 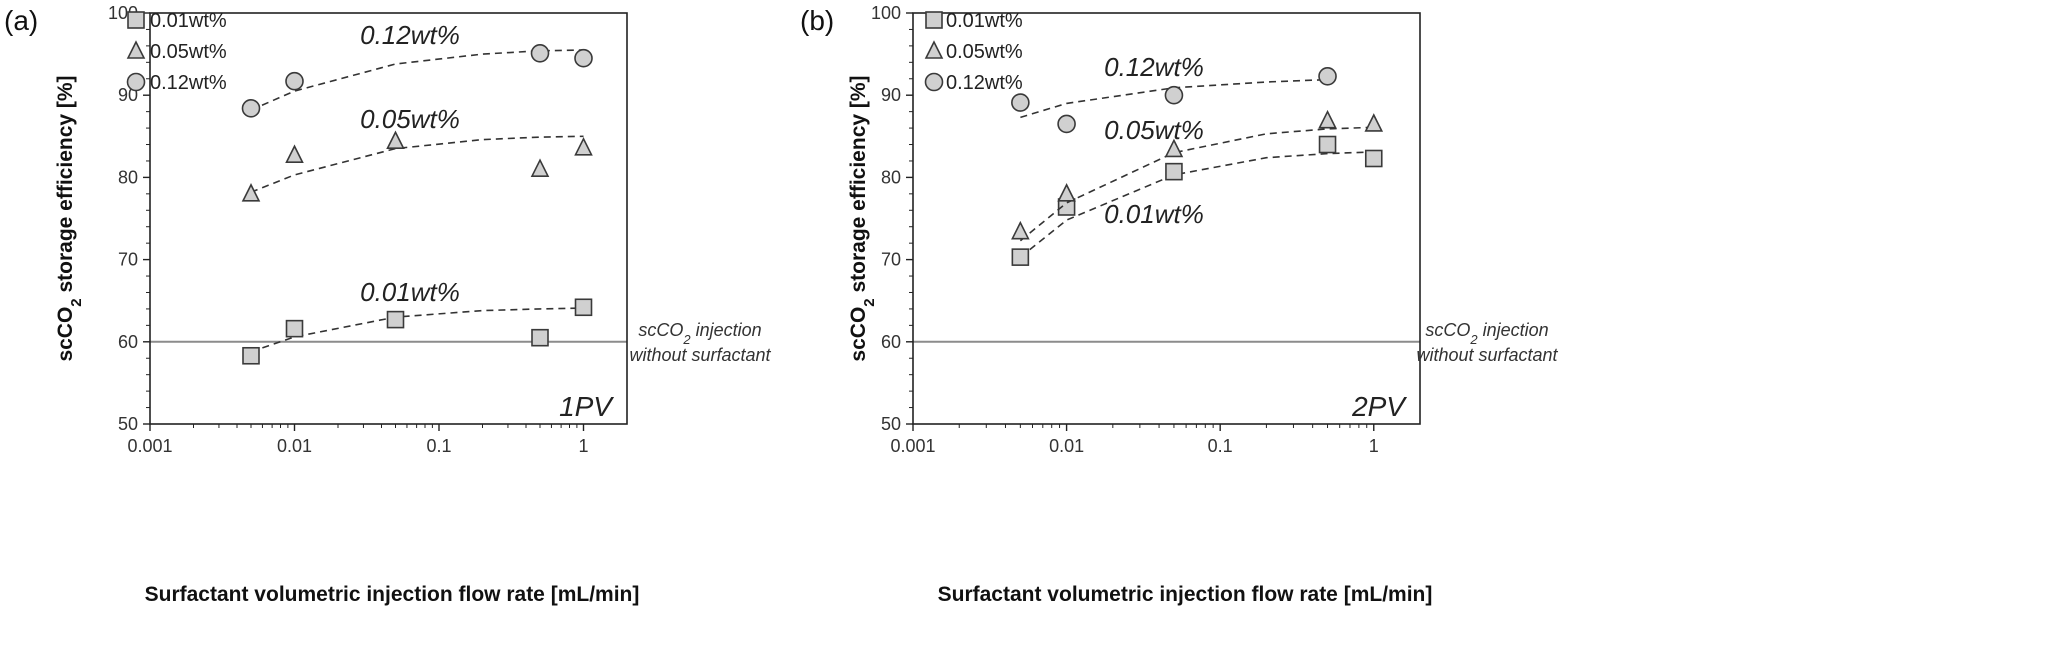 I want to click on pv-label: 1PV, so click(x=586, y=406).